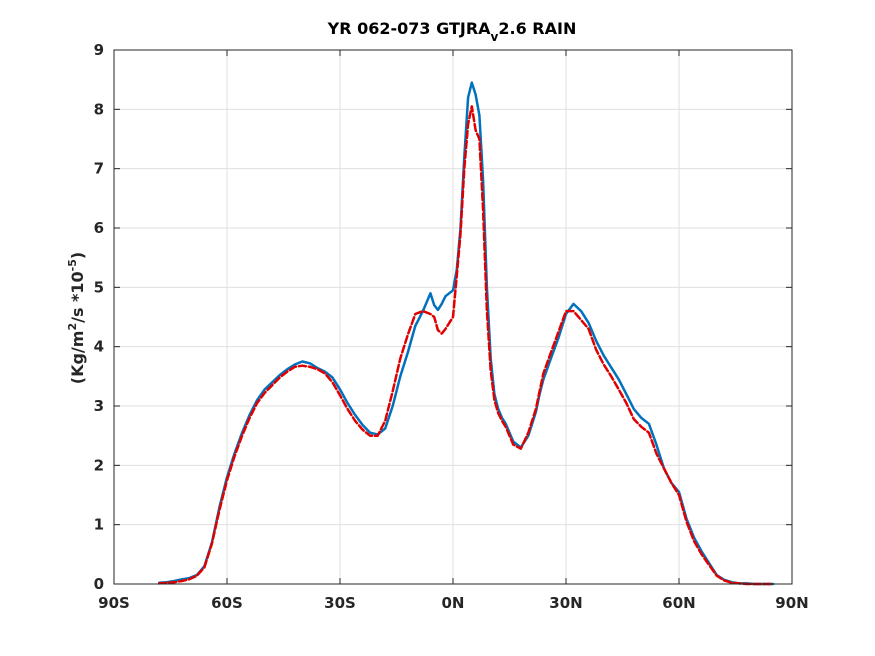 The height and width of the screenshot is (656, 875). What do you see at coordinates (99, 169) in the screenshot?
I see `y-tick-label: 7` at bounding box center [99, 169].